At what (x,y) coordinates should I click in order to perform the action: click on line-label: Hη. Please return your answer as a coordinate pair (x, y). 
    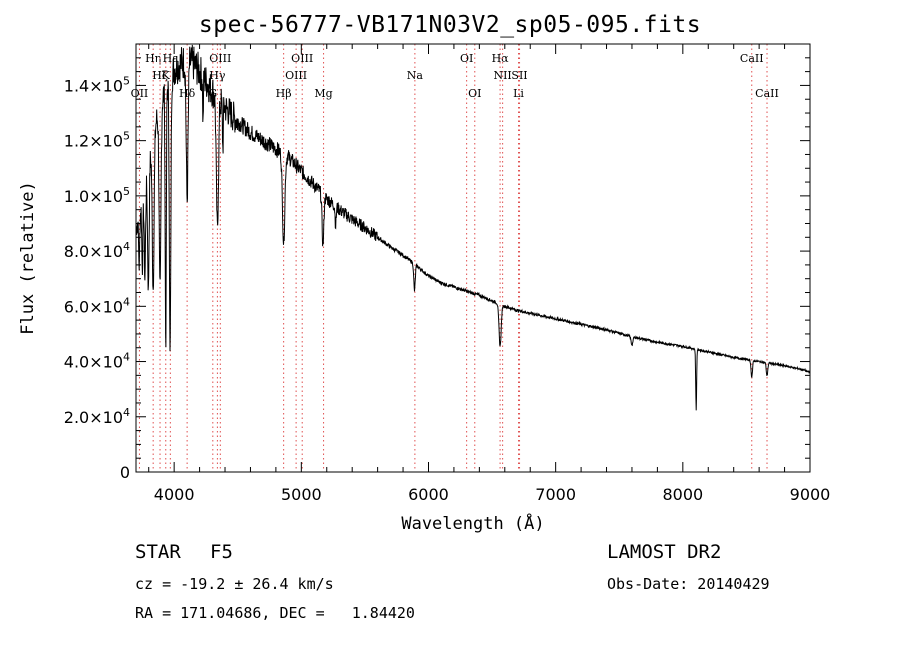
    Looking at the image, I should click on (153, 58).